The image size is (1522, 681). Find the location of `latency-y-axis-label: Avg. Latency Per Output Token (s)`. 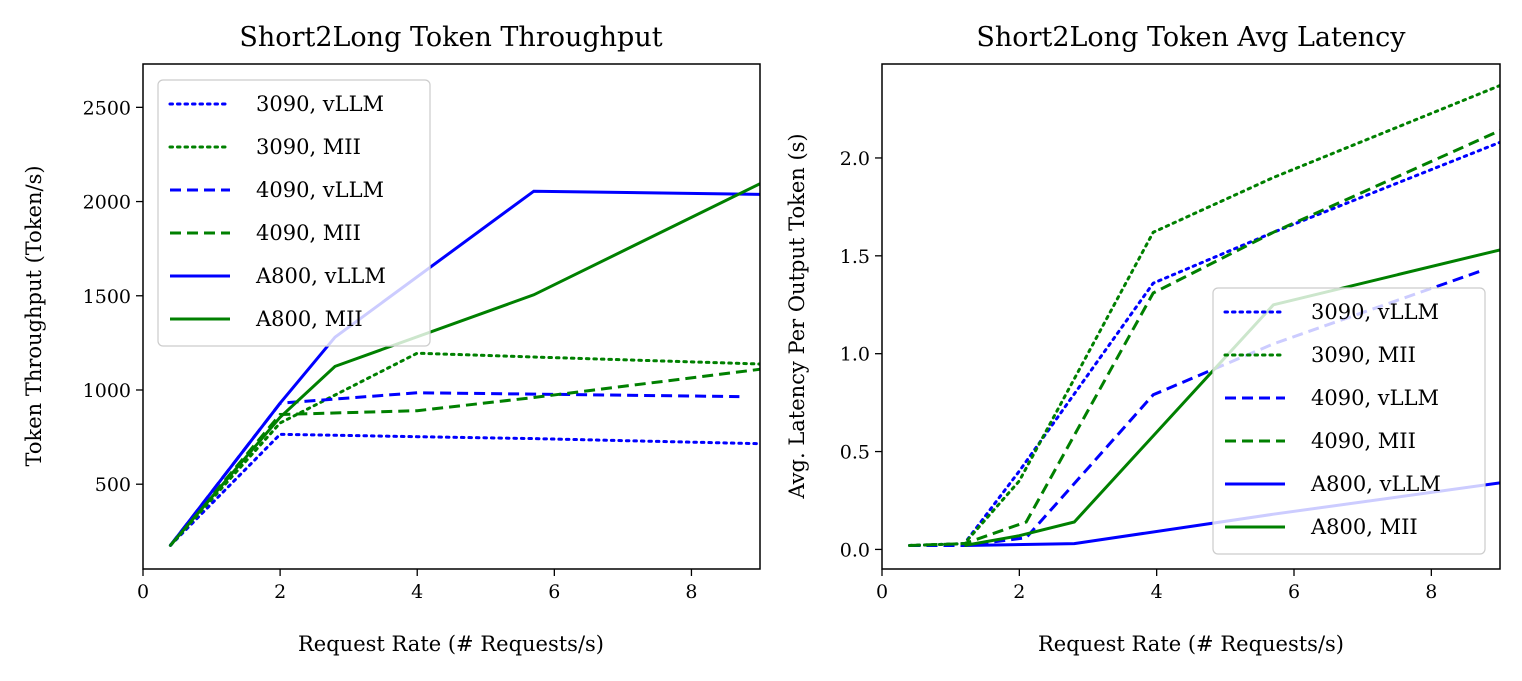

latency-y-axis-label: Avg. Latency Per Output Token (s) is located at coordinates (797, 316).